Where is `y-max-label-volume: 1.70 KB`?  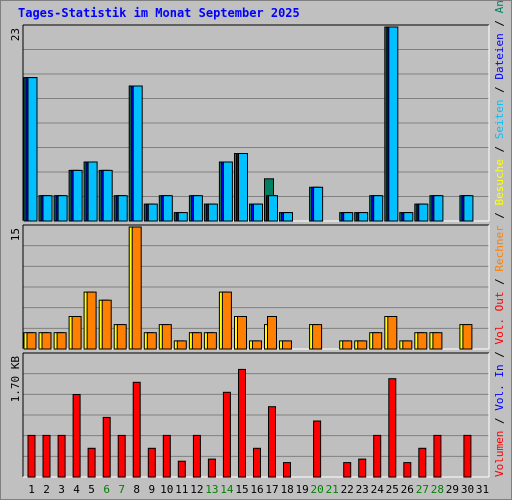
y-max-label-volume: 1.70 KB is located at coordinates (15, 379).